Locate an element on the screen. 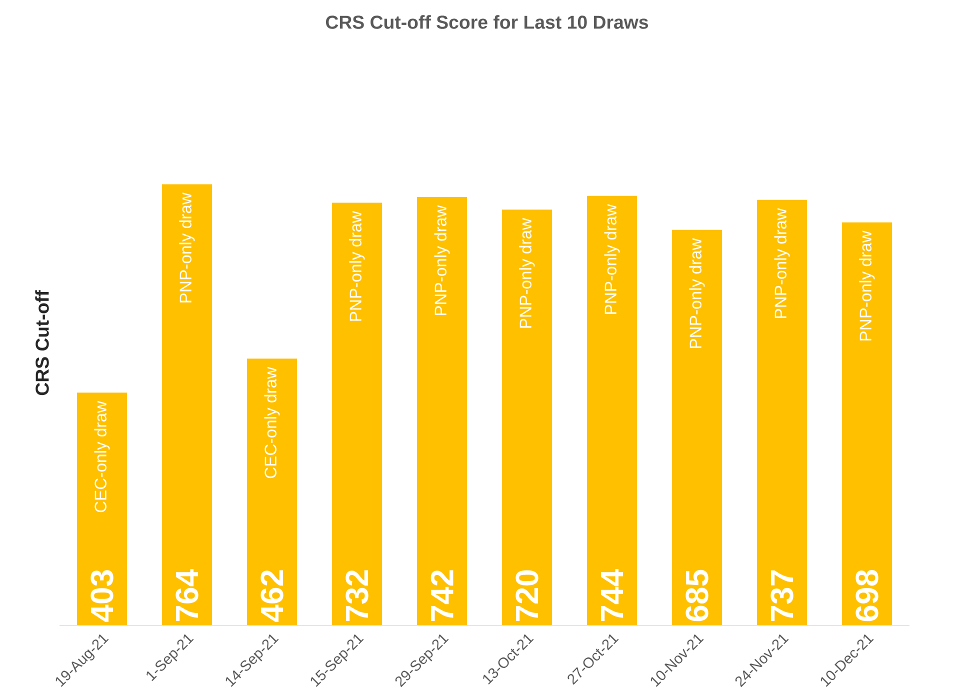 This screenshot has width=974, height=696. data-label: 737 is located at coordinates (782, 595).